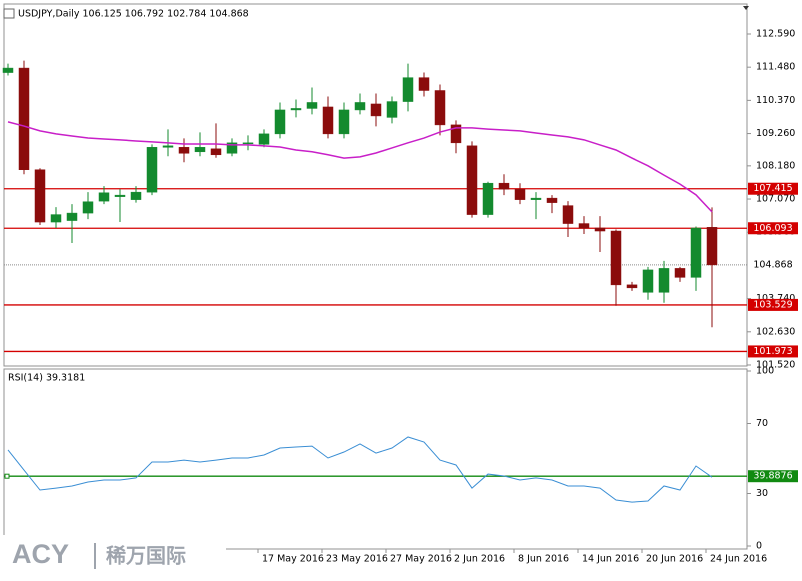  Describe the element at coordinates (40, 554) in the screenshot. I see `watermark-brand: ACY` at that location.